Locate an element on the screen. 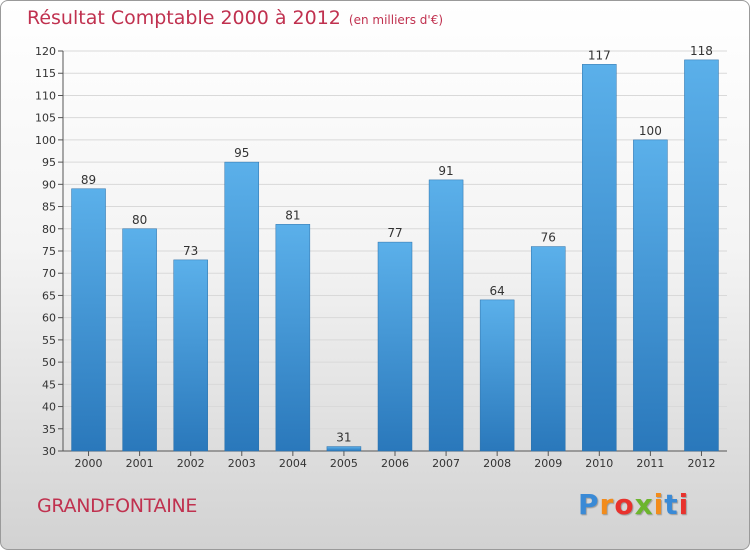 This screenshot has width=750, height=550. chart-title-text: Résultat Comptable 2000 à 2012 is located at coordinates (184, 18).